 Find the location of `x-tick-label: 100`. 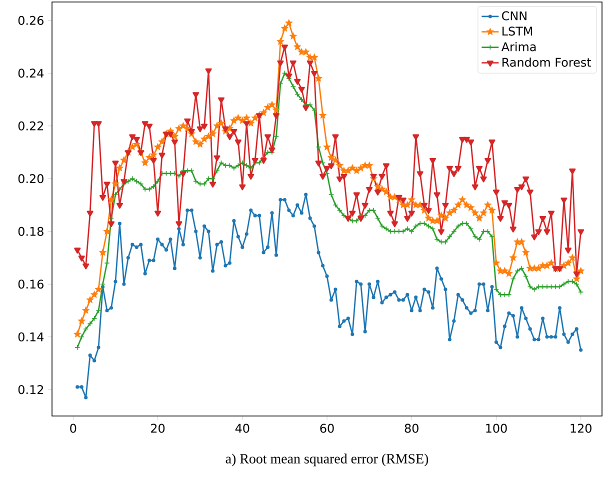

x-tick-label: 100 is located at coordinates (496, 428).